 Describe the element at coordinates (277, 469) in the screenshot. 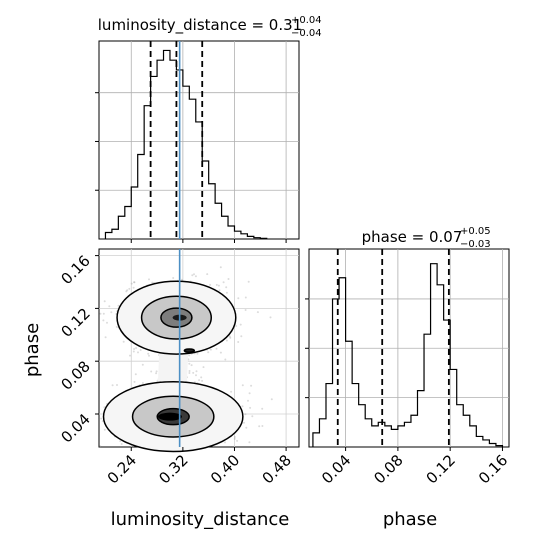

I see `x-tick-label: 0.48` at that location.